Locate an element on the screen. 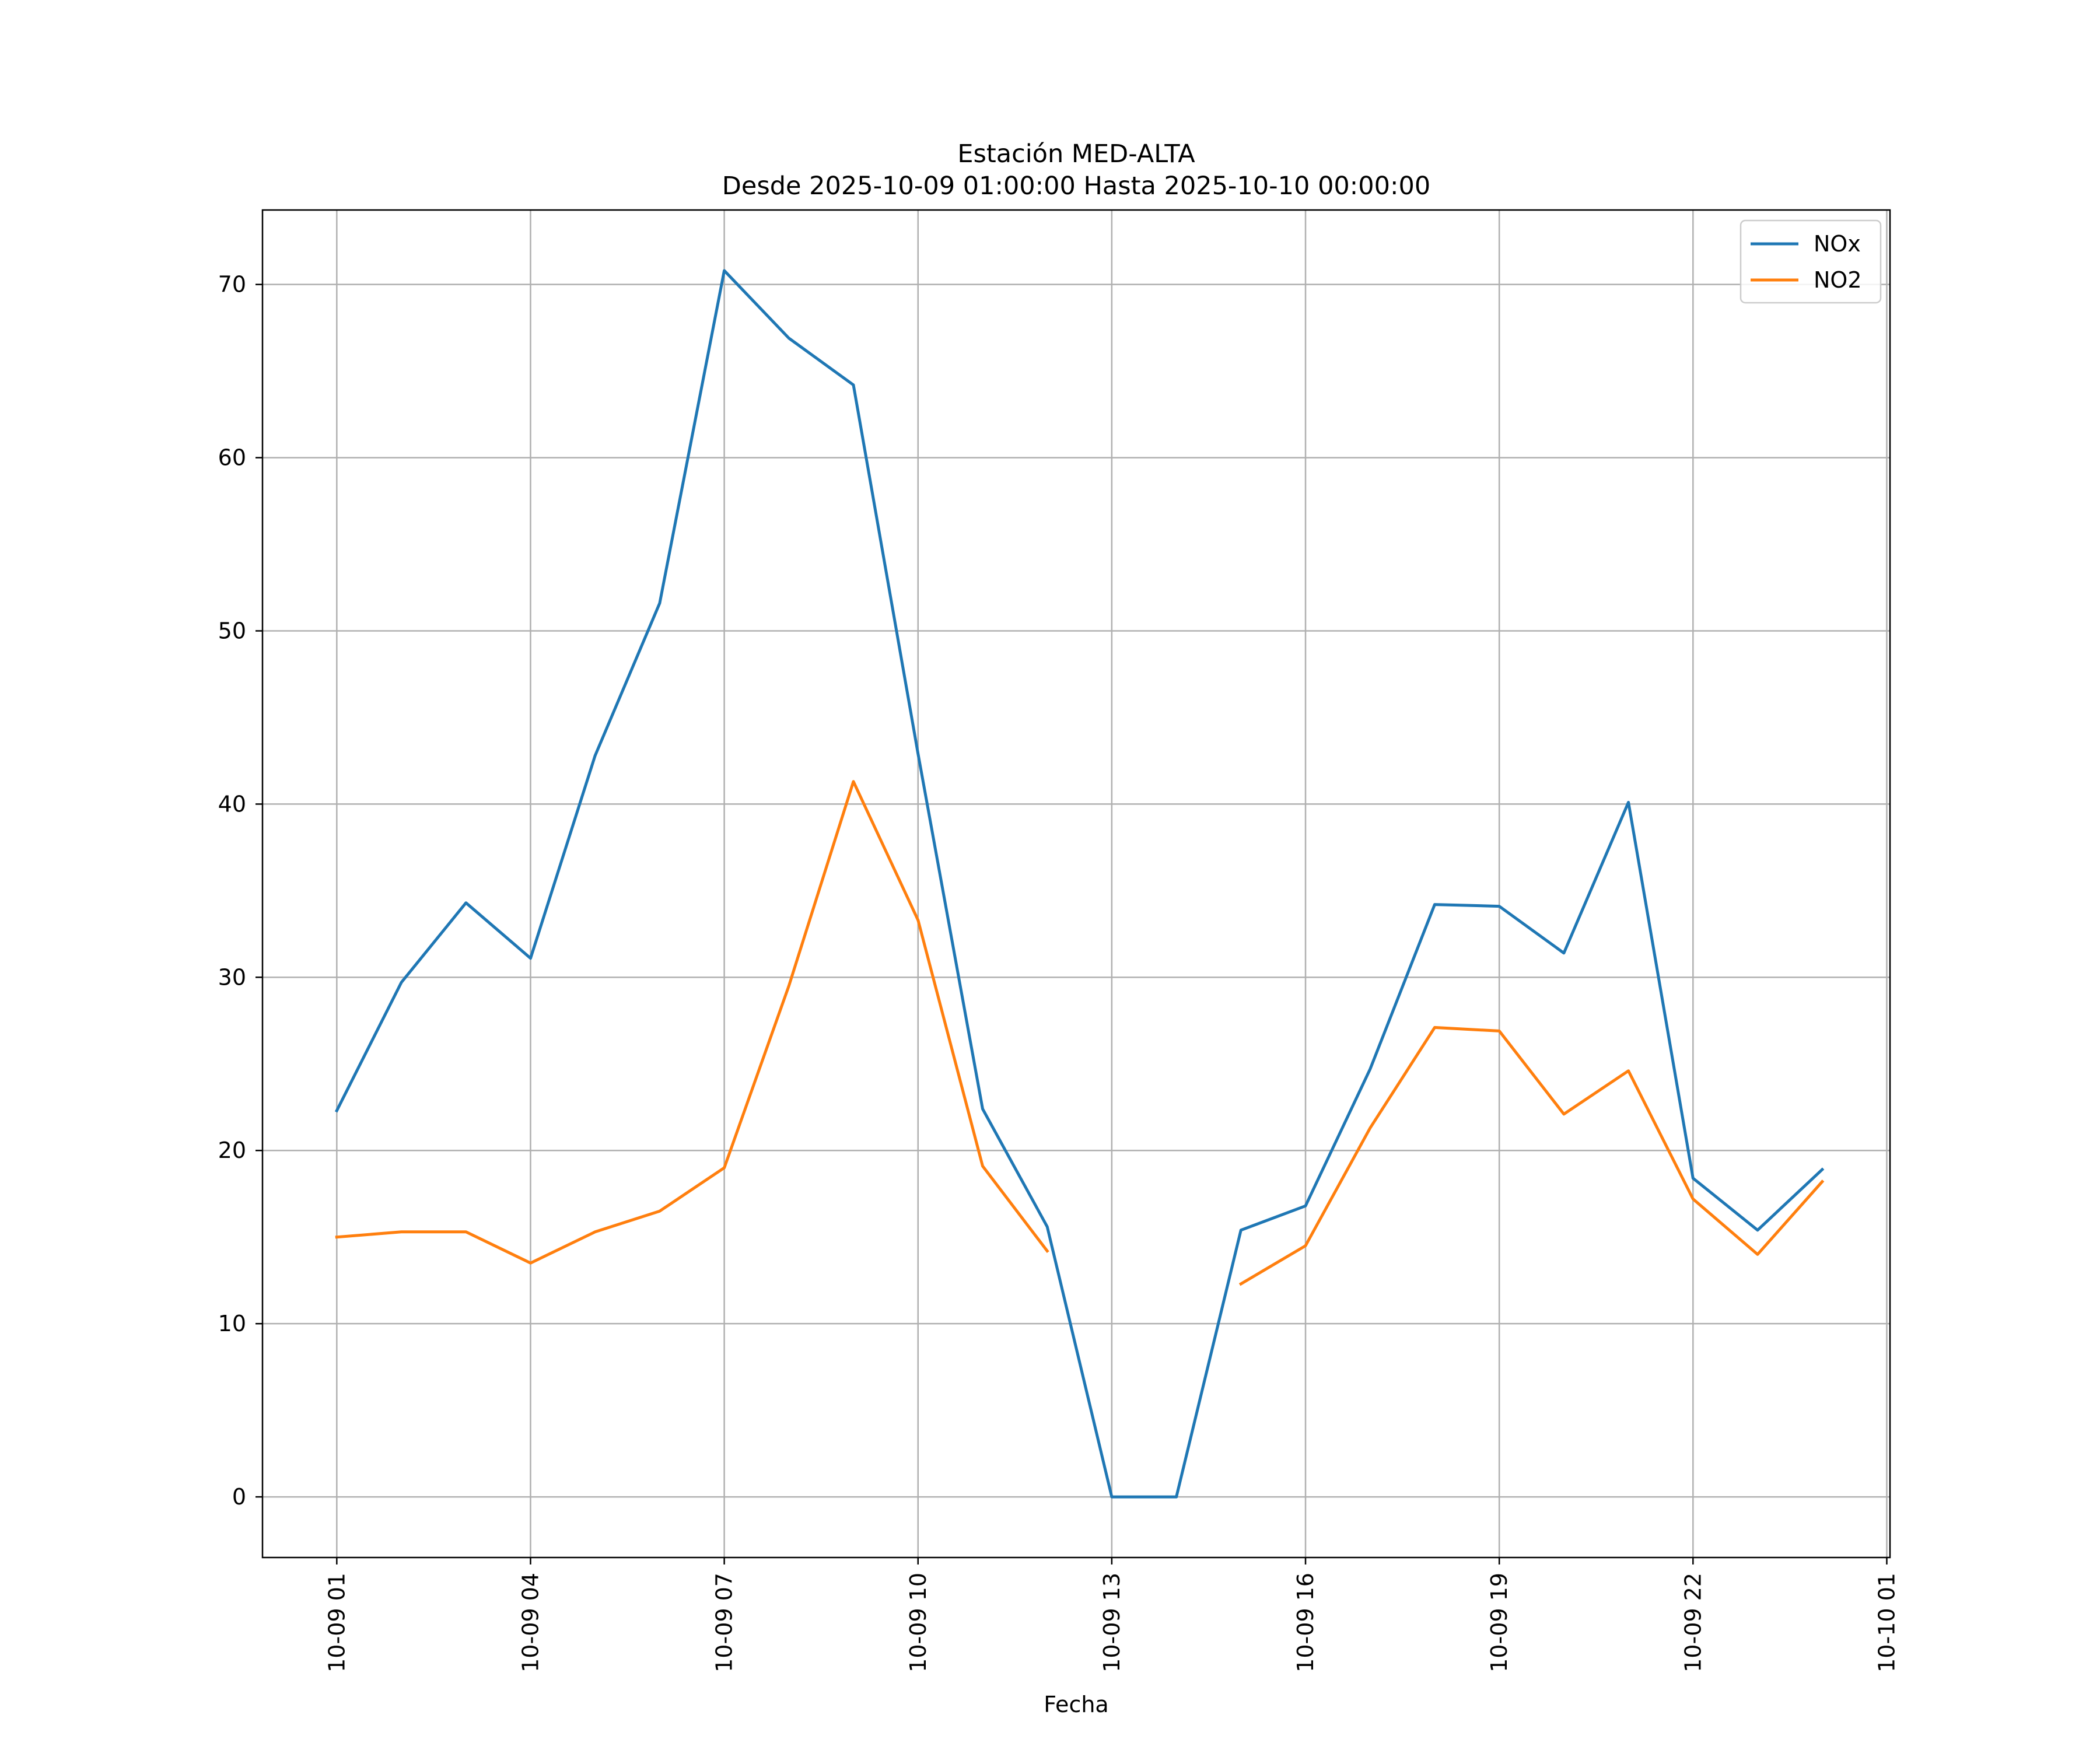 The image size is (2100, 1750). y-tick-label: 70 is located at coordinates (232, 285).